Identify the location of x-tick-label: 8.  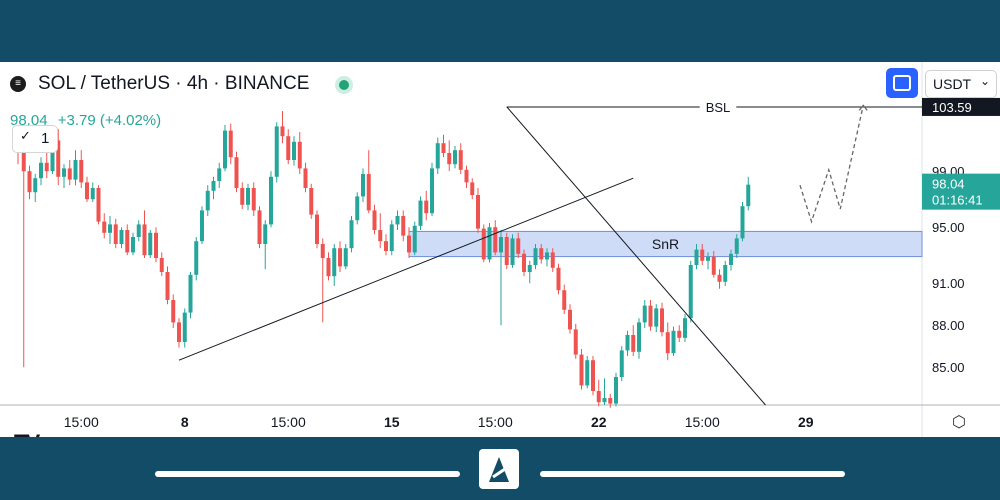
(185, 422).